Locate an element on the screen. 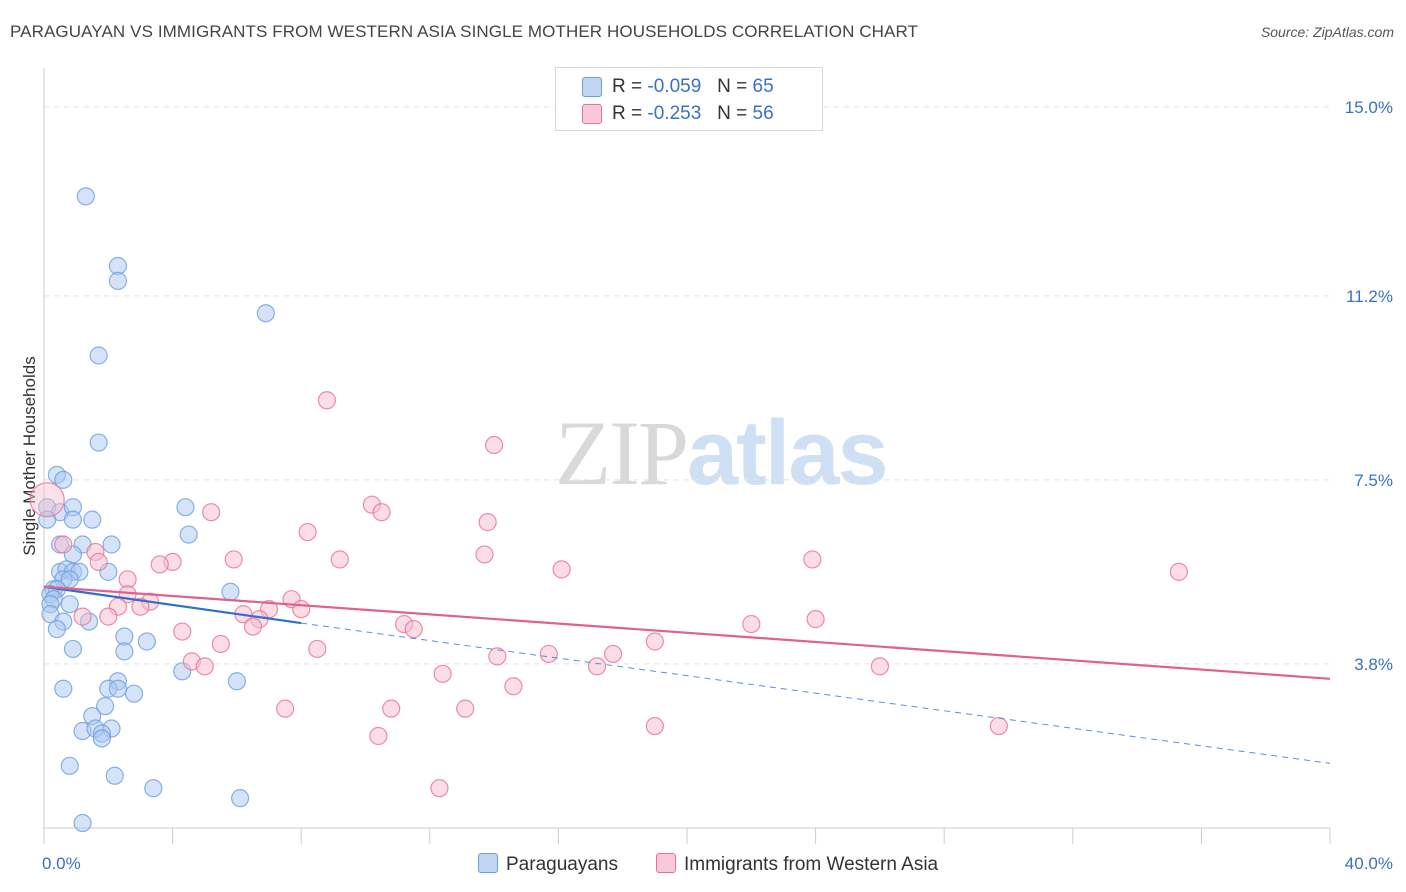  x-tick-label-max: 40.0% is located at coordinates (1369, 863).